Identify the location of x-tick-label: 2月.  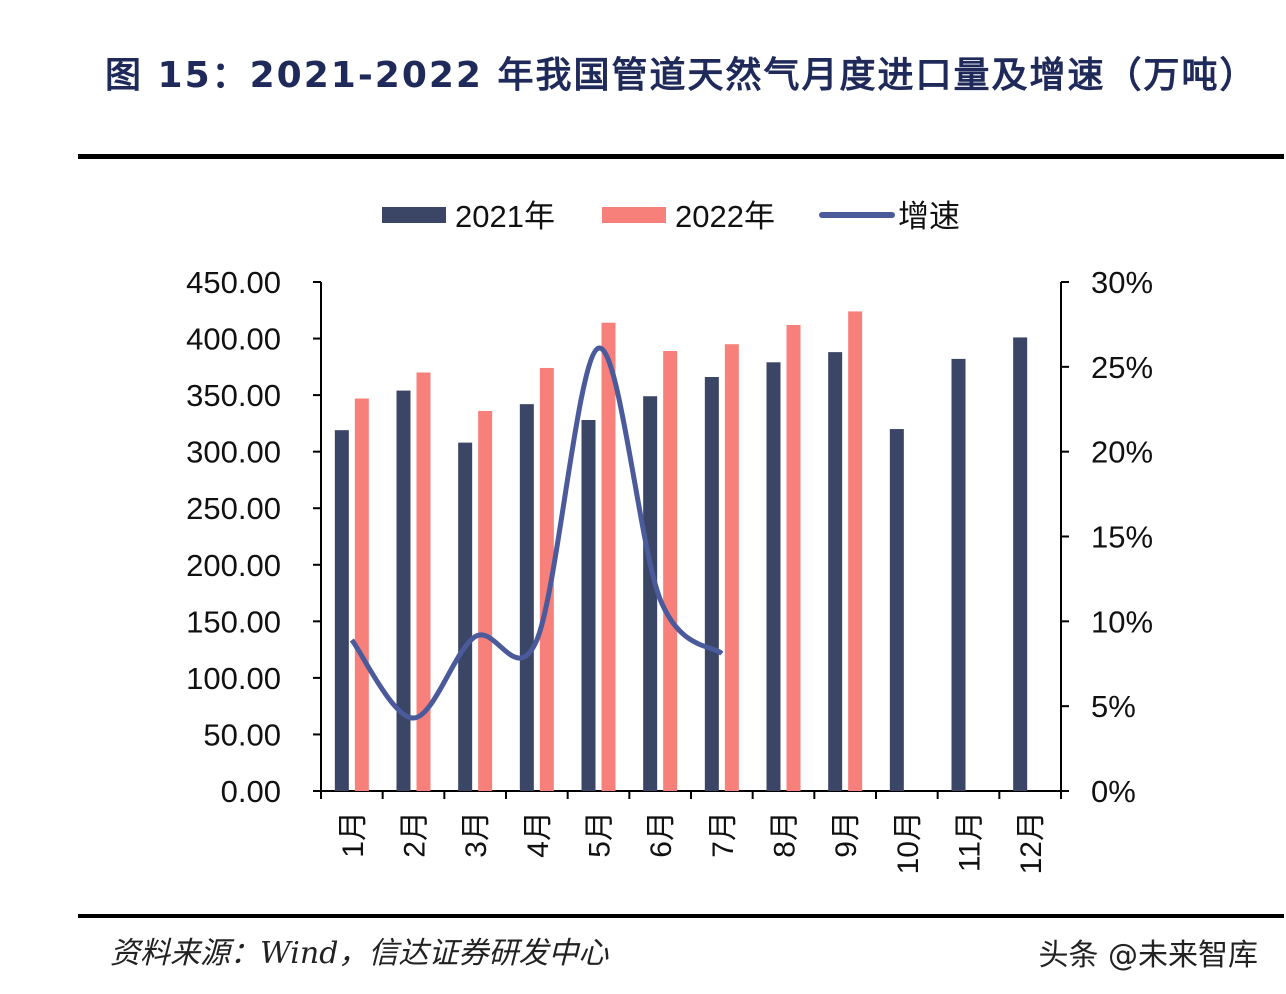
(415, 834).